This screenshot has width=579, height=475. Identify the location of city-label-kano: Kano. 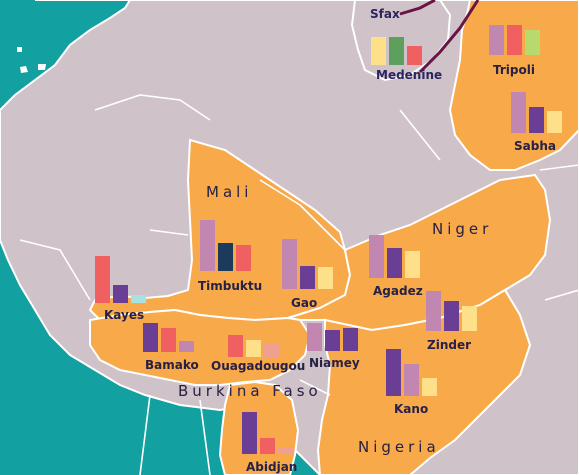
(411, 409).